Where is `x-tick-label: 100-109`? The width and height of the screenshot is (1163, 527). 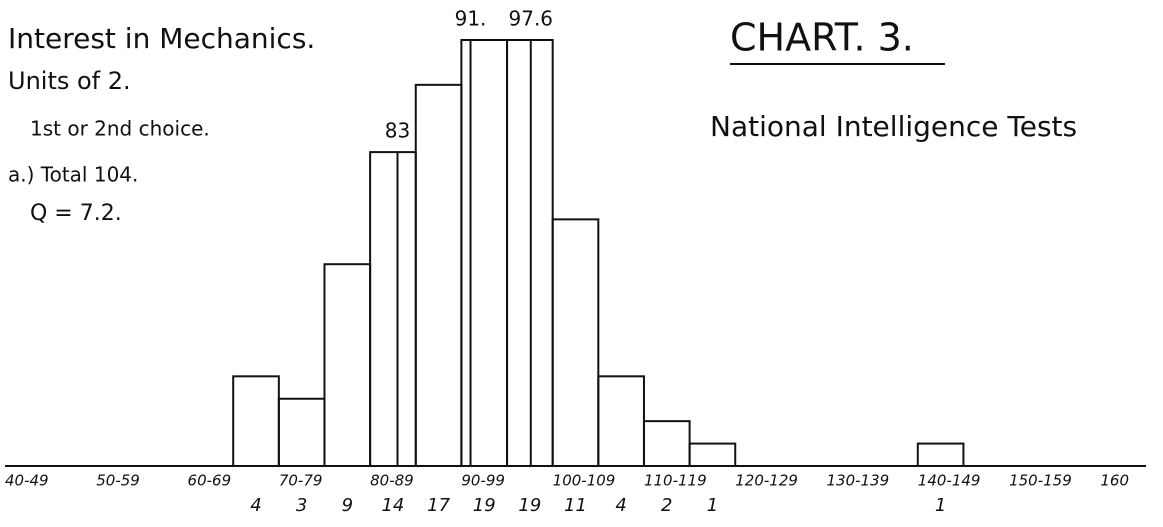
x-tick-label: 100-109 is located at coordinates (584, 481).